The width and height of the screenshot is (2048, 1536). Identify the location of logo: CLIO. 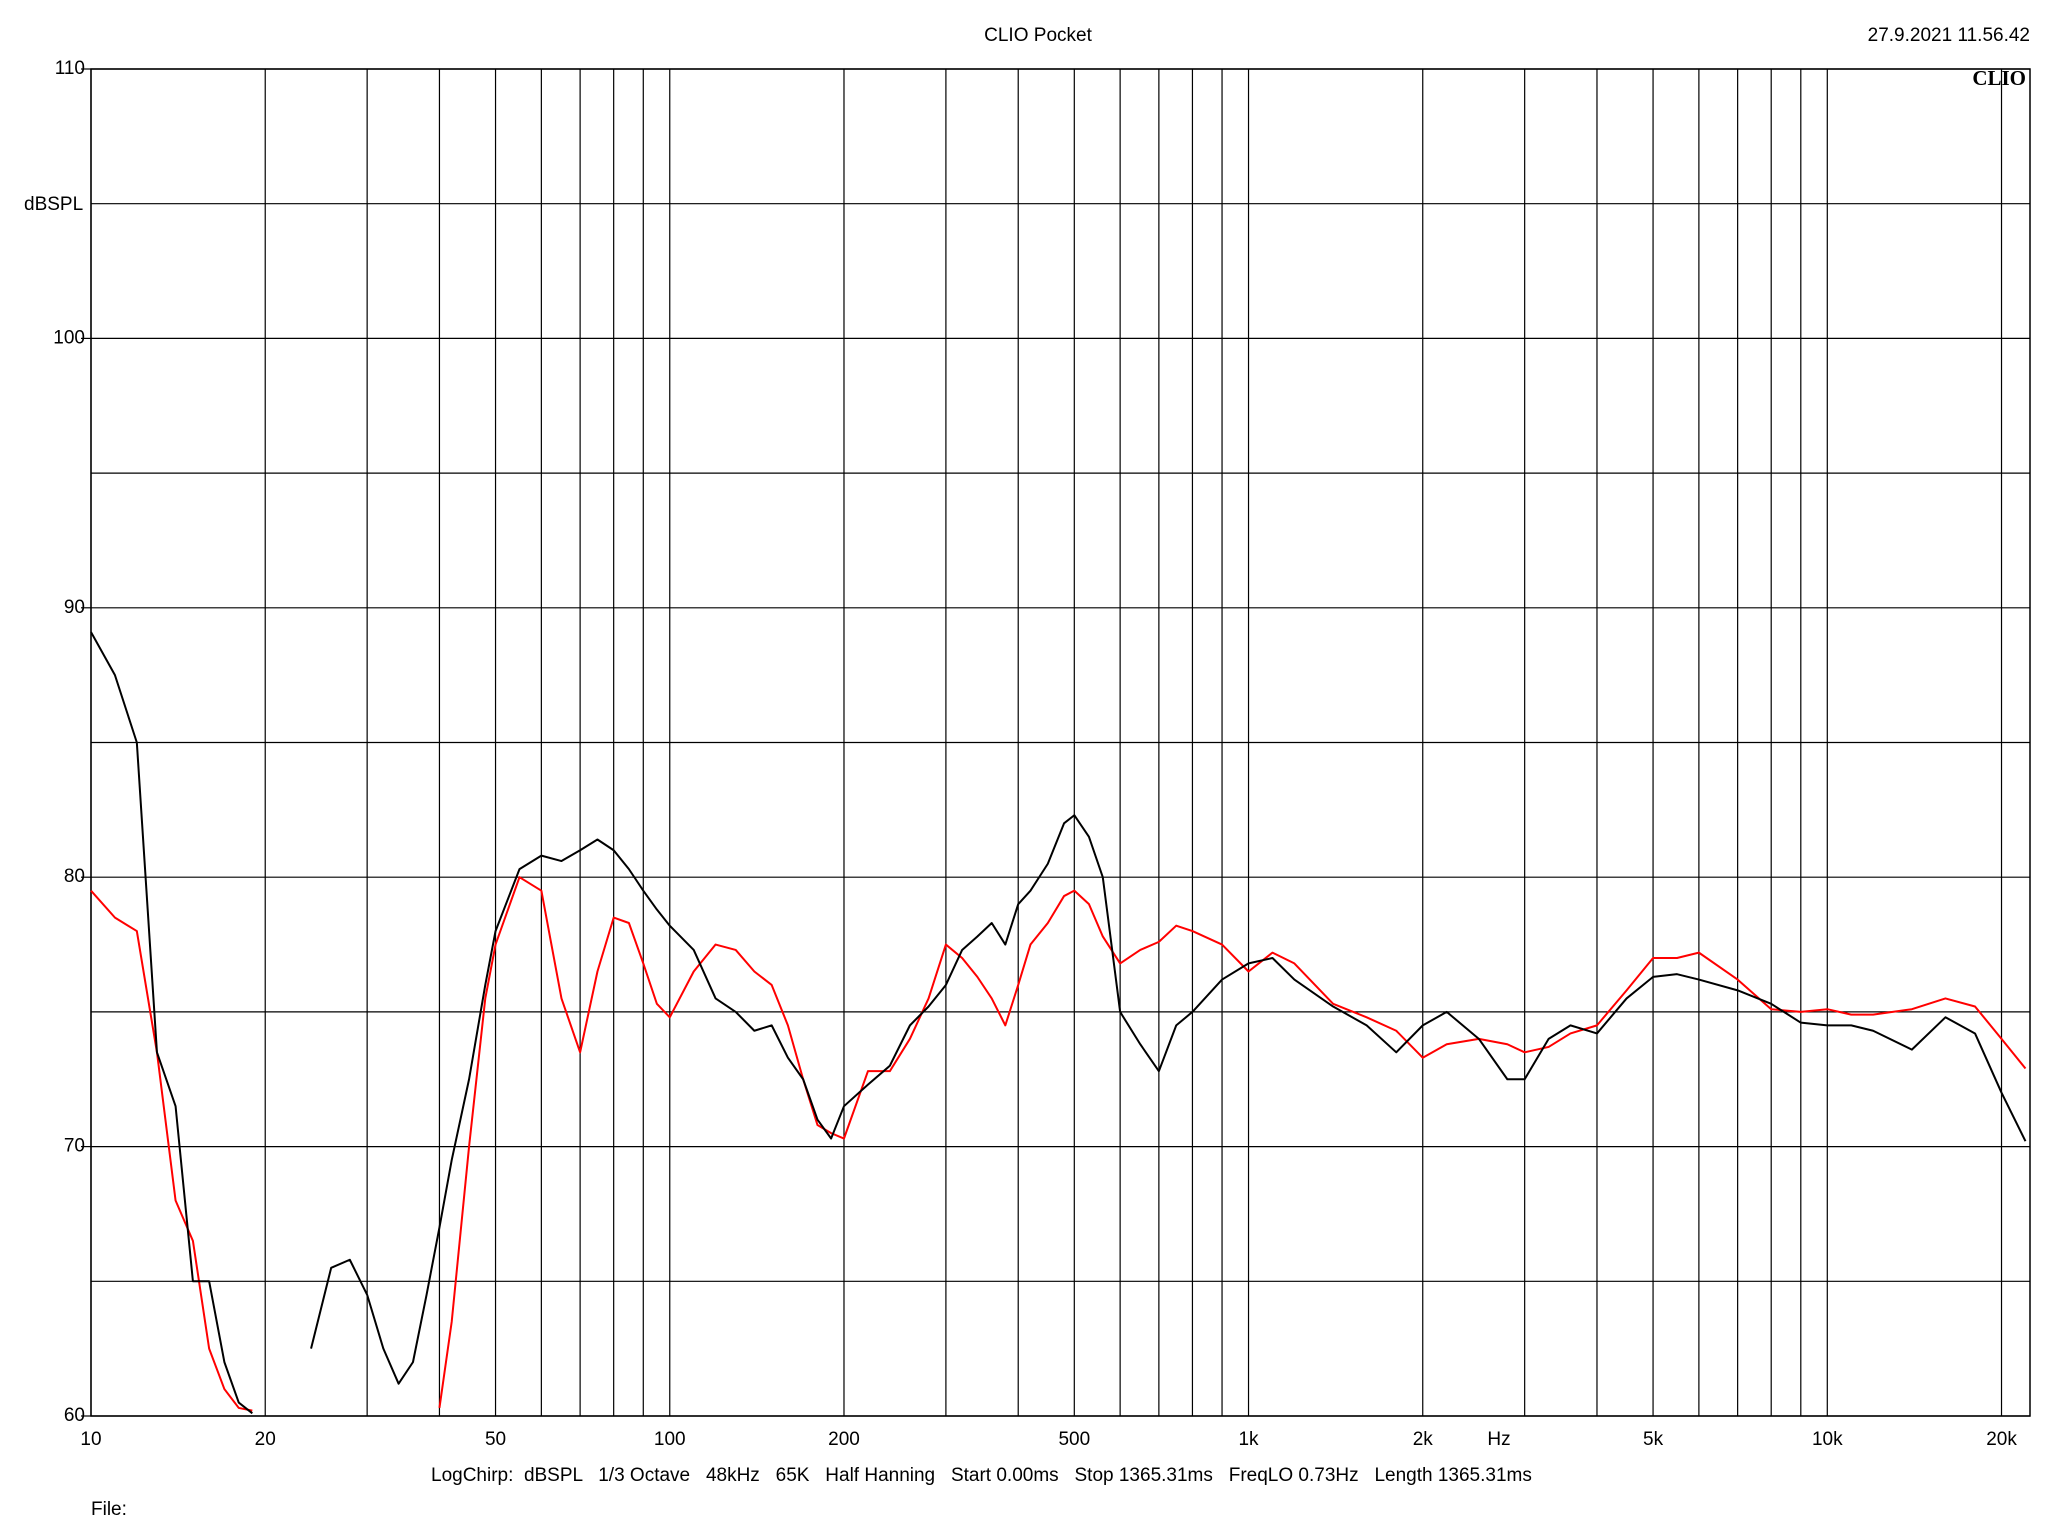
(1999, 78).